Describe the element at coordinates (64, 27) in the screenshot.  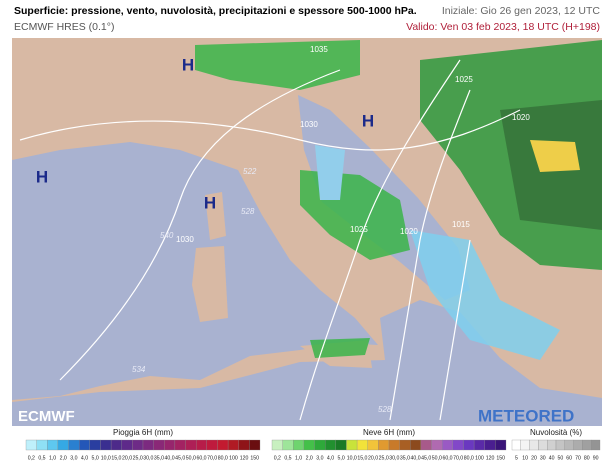
I see `model-name: ECMWF HRES (0.1°)` at that location.